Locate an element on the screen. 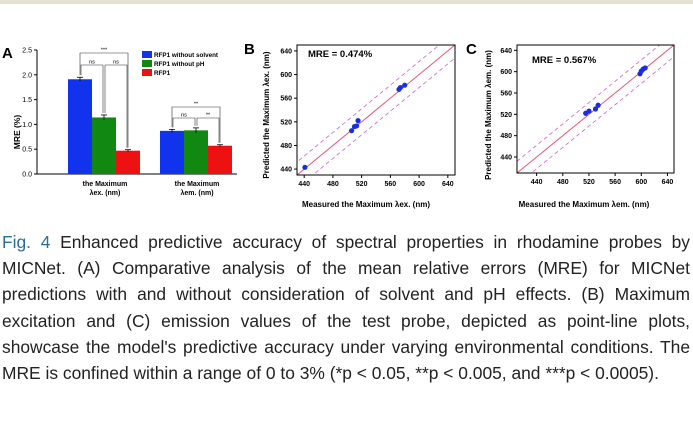 The height and width of the screenshot is (439, 693). significance-label: *** is located at coordinates (104, 51).